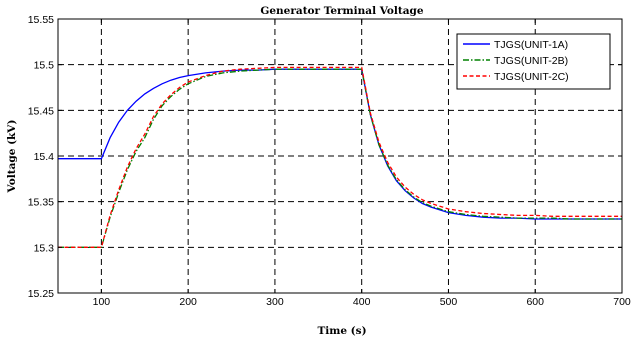 The image size is (632, 338). Describe the element at coordinates (341, 331) in the screenshot. I see `x-axis-label: Time (s)` at that location.